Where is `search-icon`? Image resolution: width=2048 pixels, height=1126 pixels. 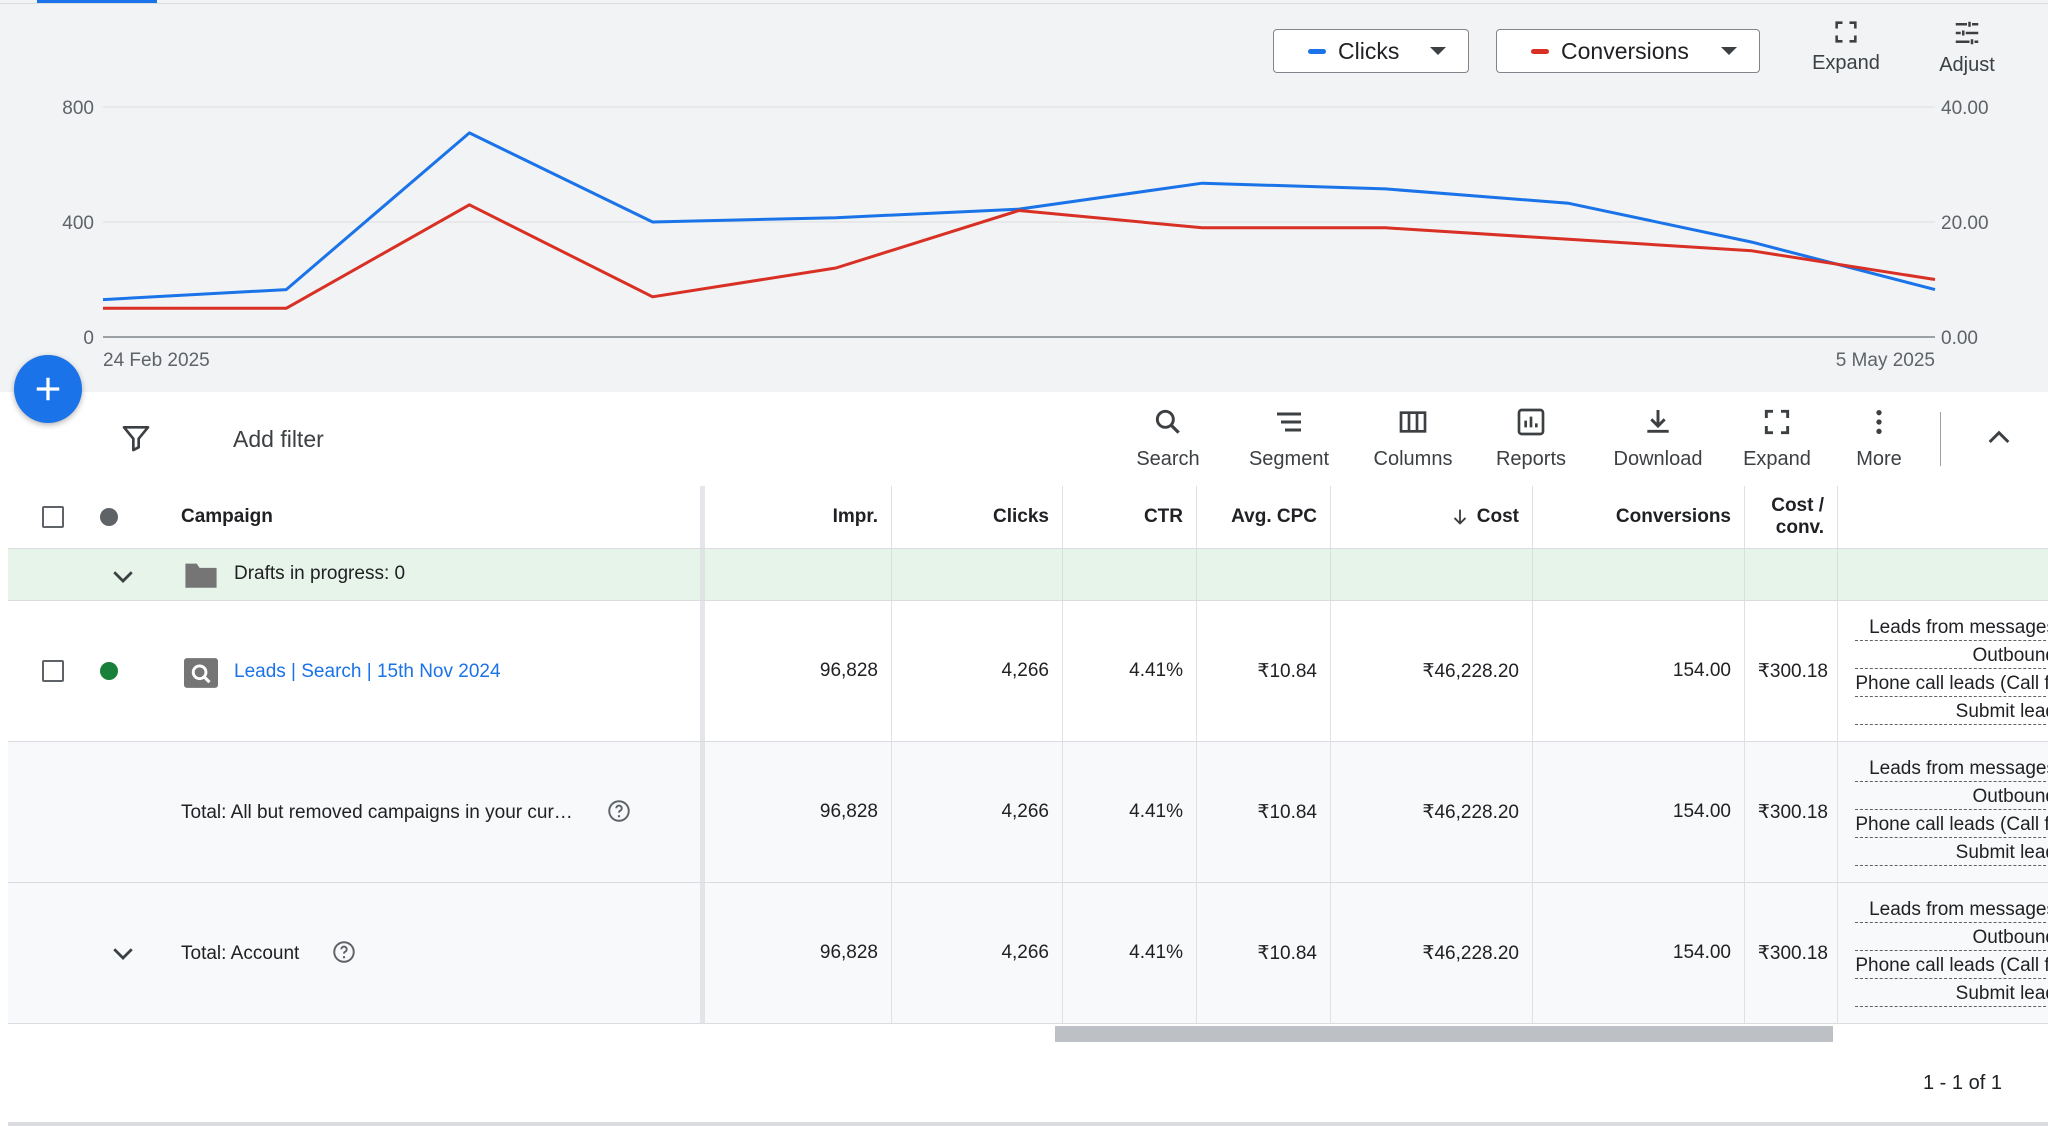 search-icon is located at coordinates (1167, 421).